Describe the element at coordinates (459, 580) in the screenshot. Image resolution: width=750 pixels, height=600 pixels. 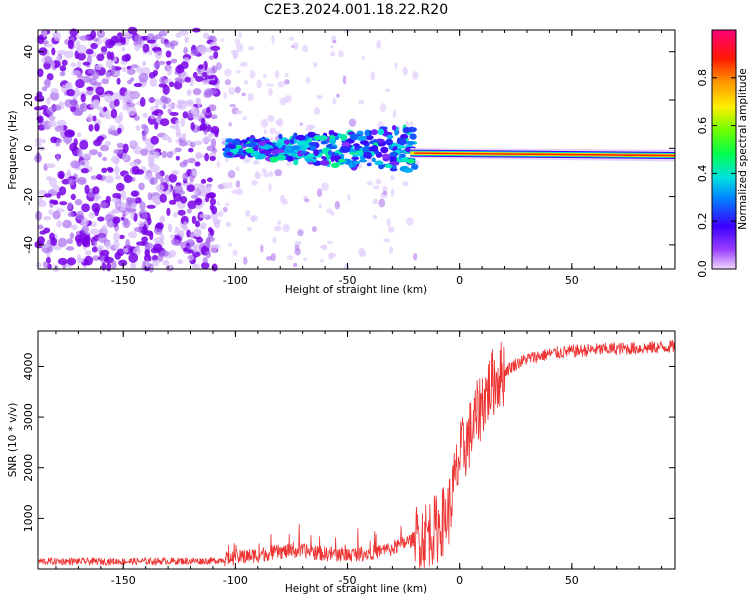
I see `x-tick-label: 0` at that location.